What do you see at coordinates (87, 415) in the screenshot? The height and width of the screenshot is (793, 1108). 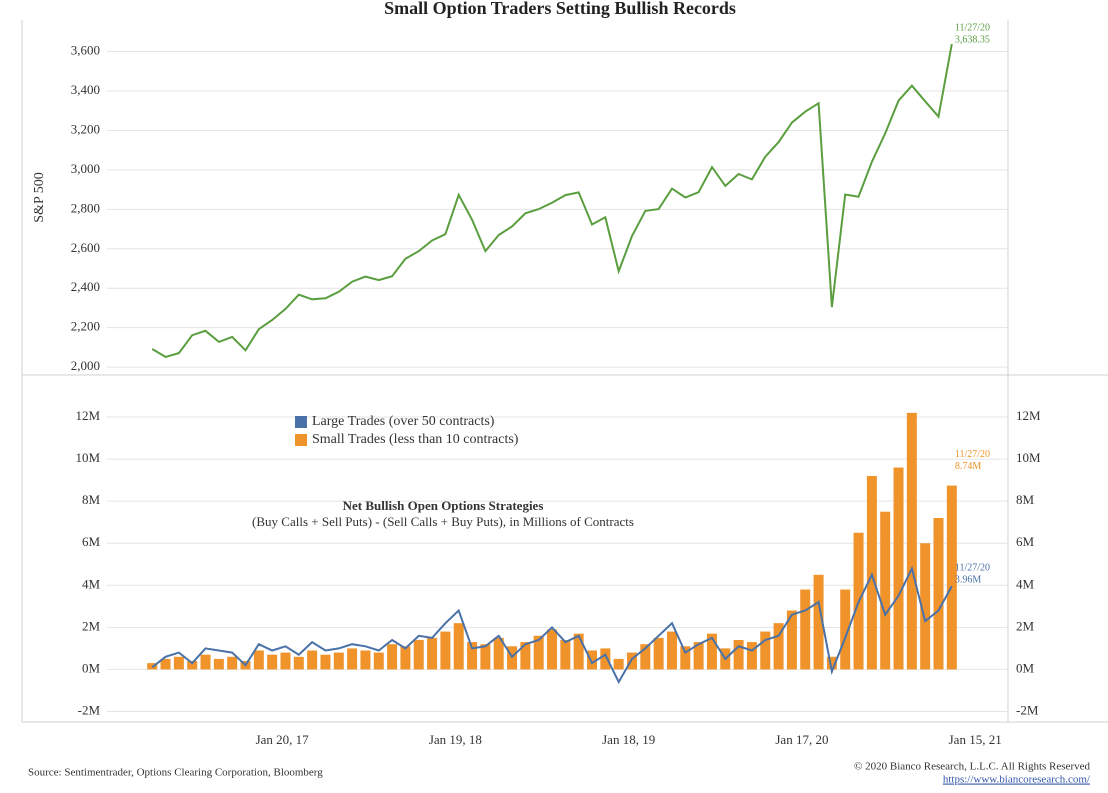 I see `y-tick-label: 12M` at bounding box center [87, 415].